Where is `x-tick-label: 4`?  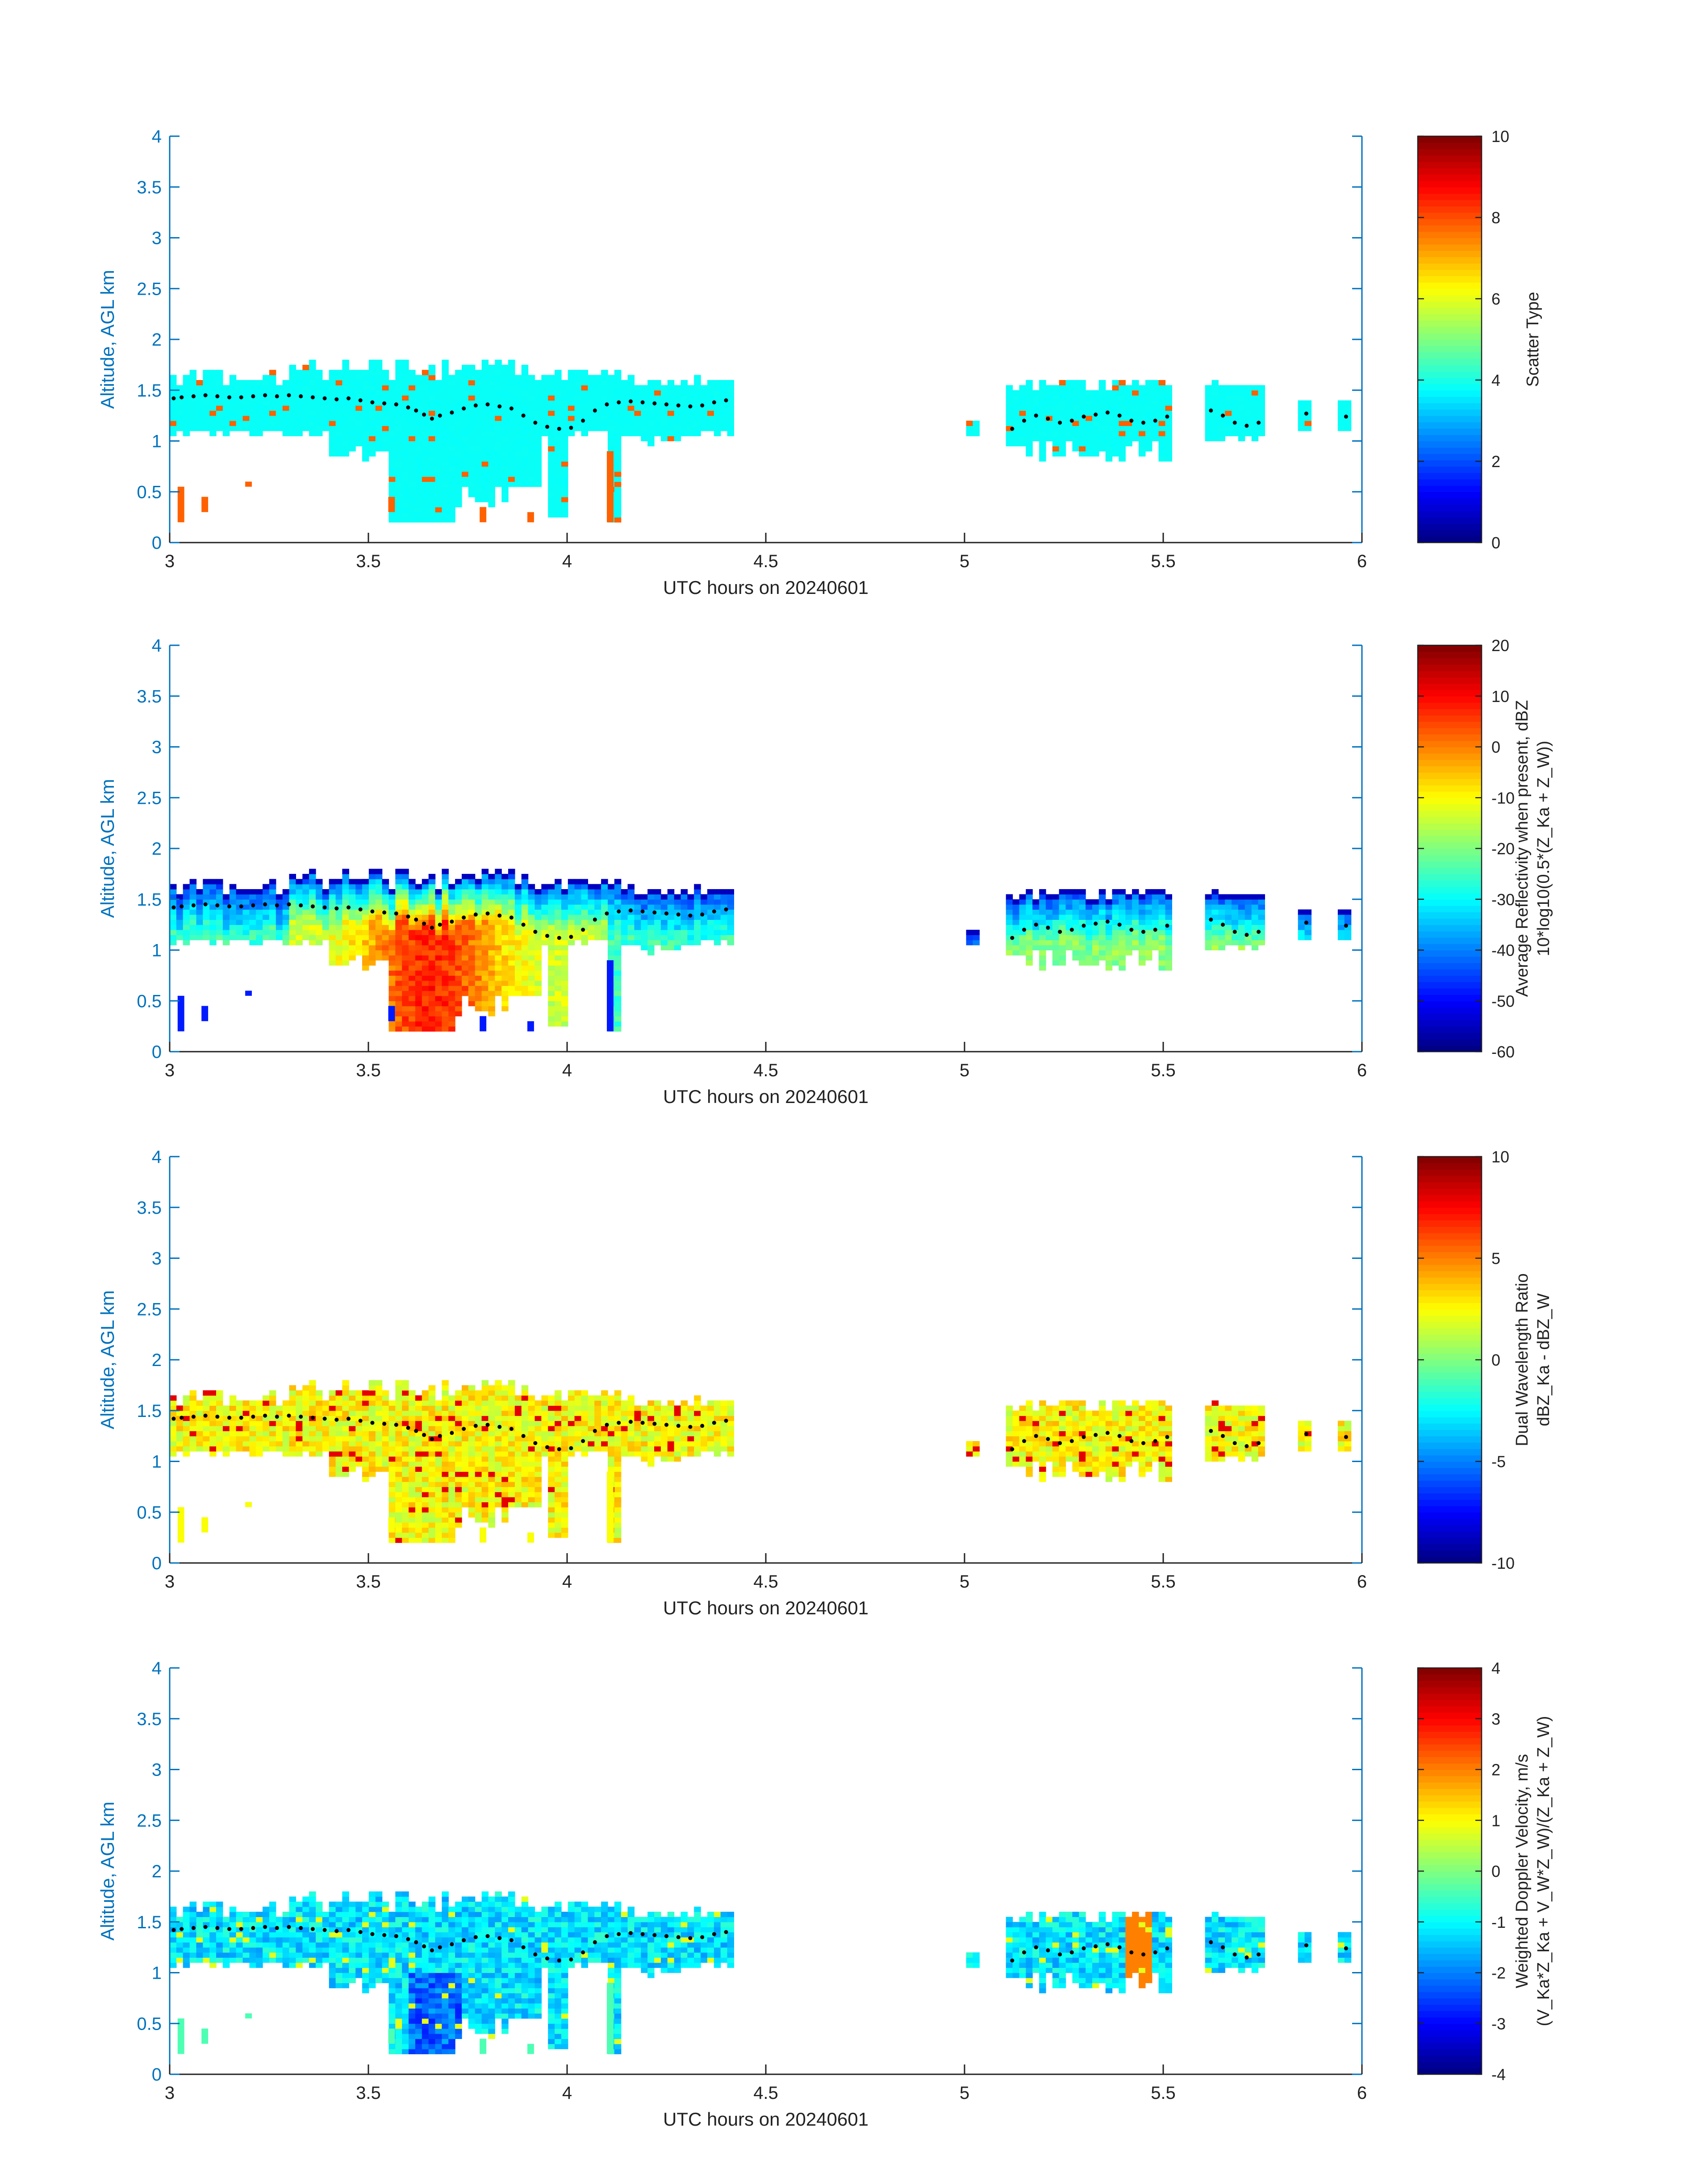
x-tick-label: 4 is located at coordinates (567, 1070).